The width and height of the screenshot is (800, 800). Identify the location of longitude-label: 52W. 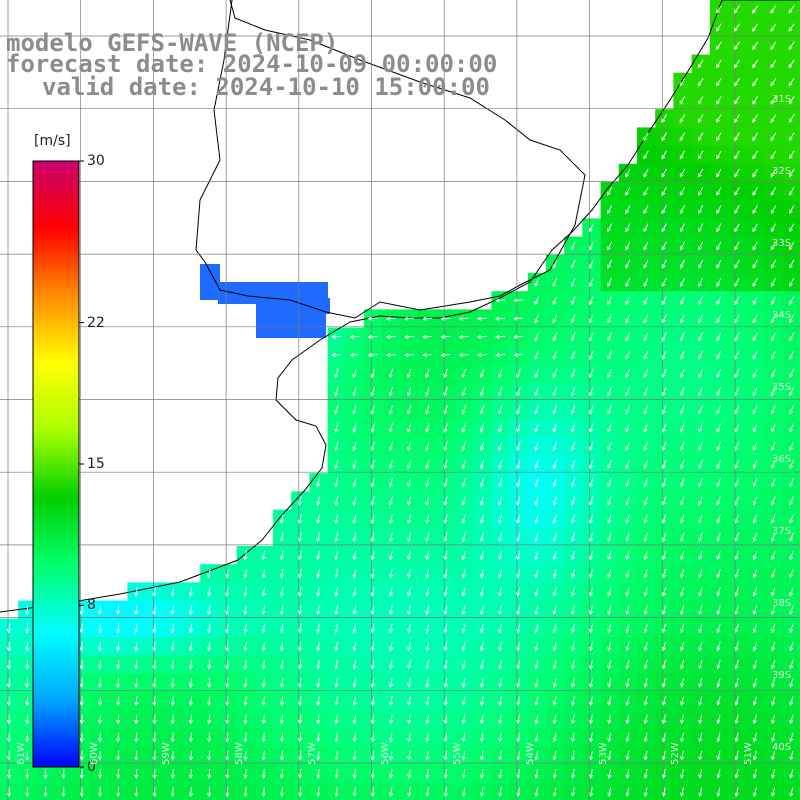
(676, 753).